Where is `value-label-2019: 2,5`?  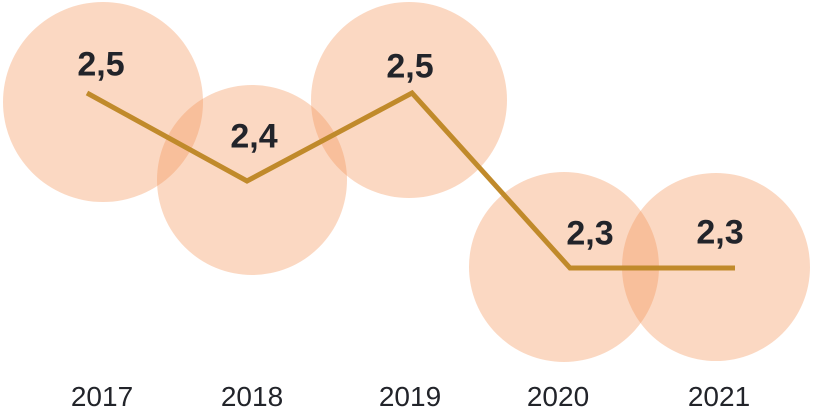
value-label-2019: 2,5 is located at coordinates (410, 66).